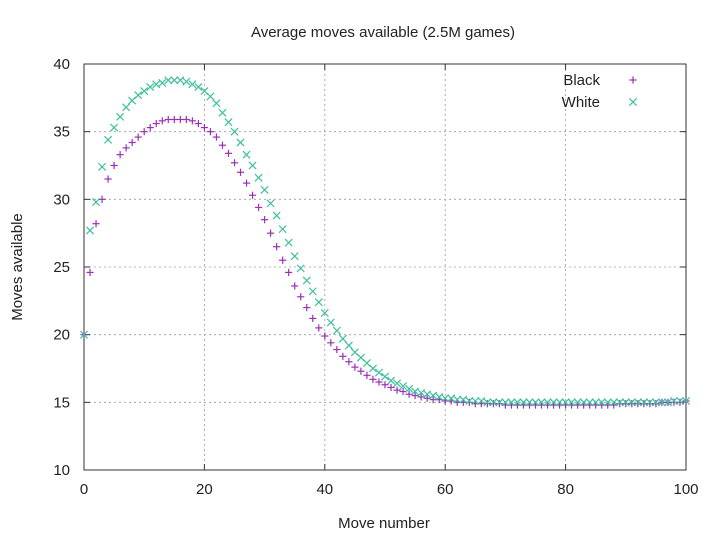  I want to click on legend-marker, so click(633, 80).